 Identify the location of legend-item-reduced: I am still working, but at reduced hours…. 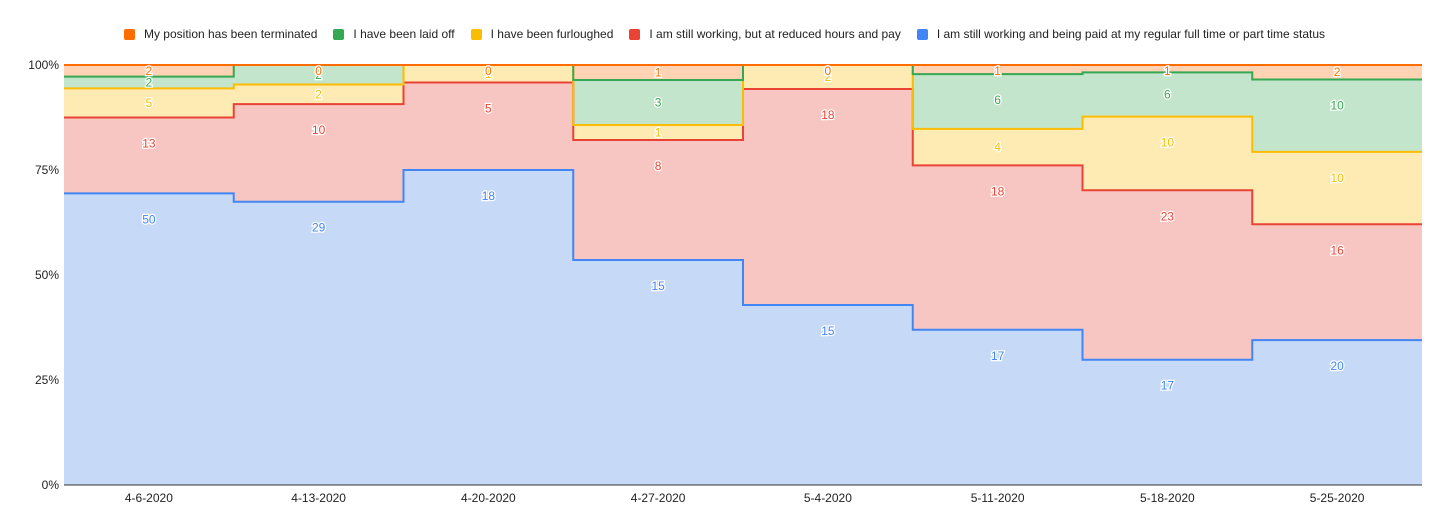
(765, 34).